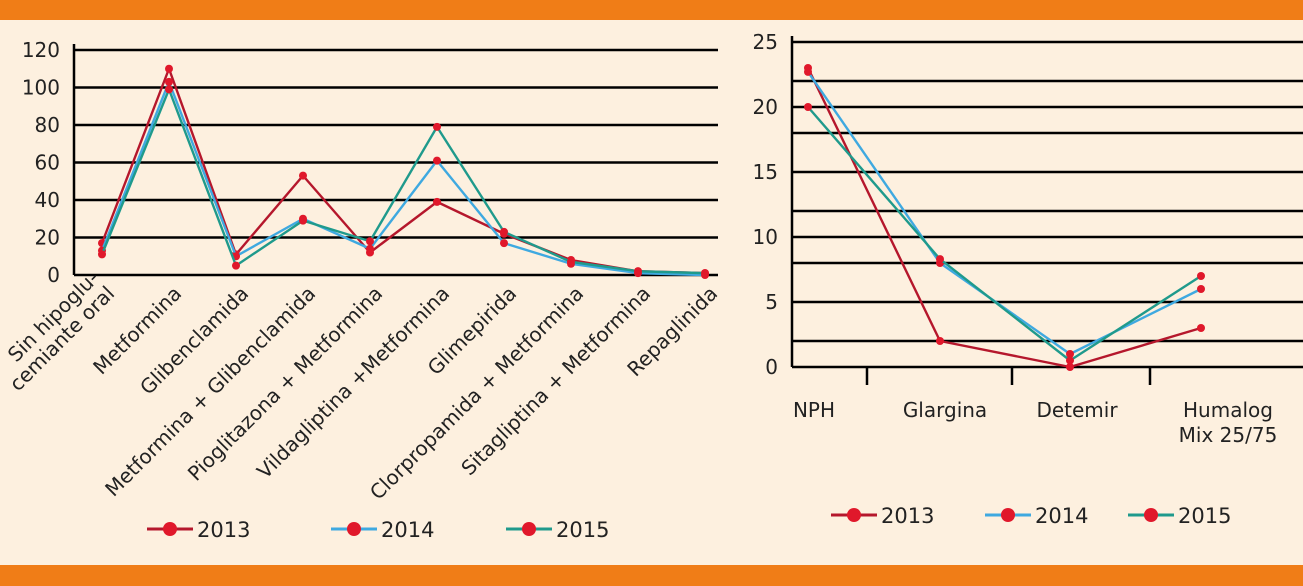 The image size is (1303, 586). Describe the element at coordinates (765, 42) in the screenshot. I see `y-tick-label: 25` at that location.